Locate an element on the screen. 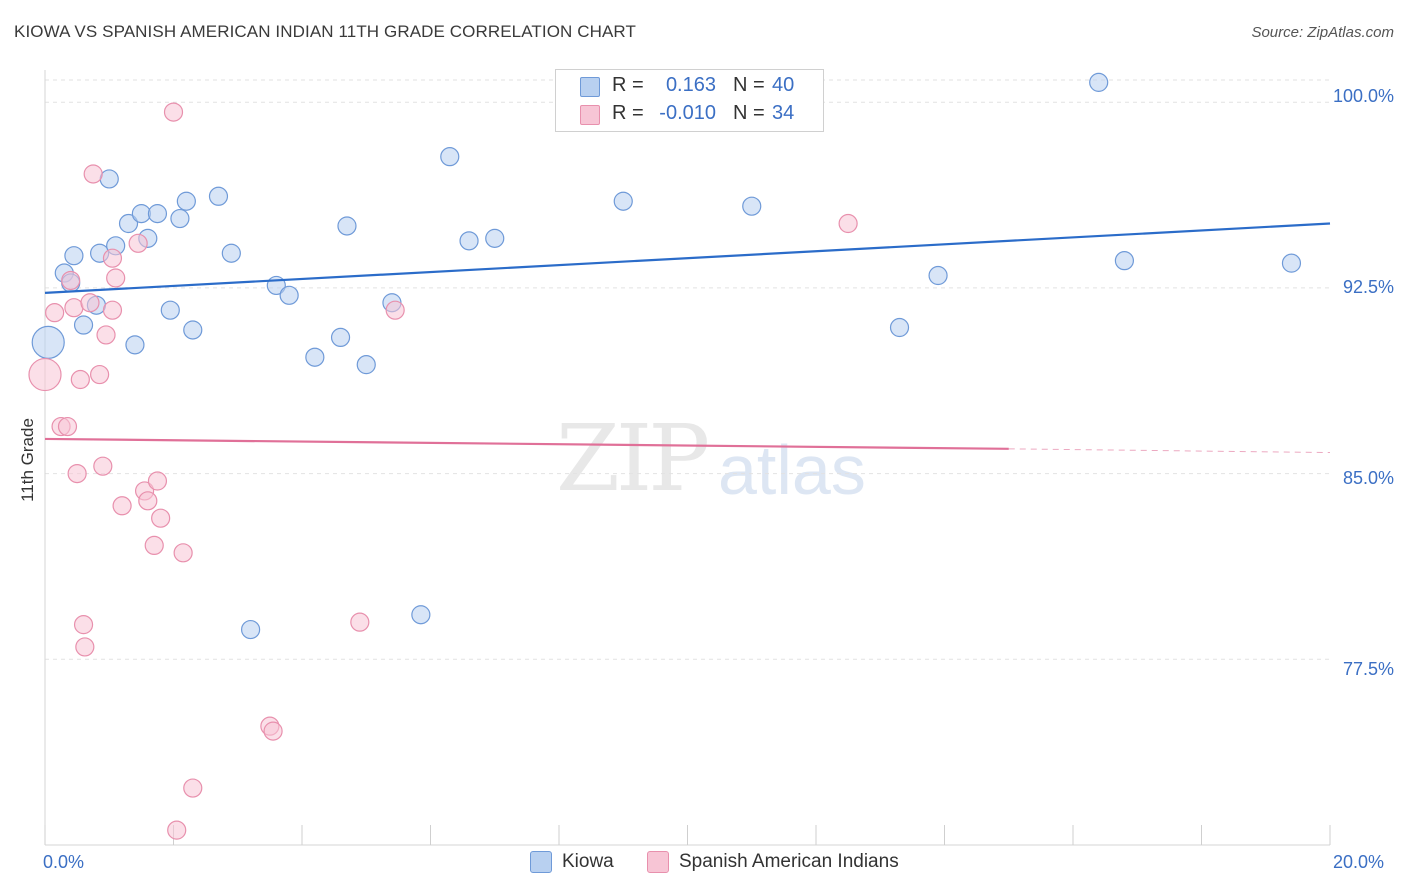 The image size is (1406, 892). legend-item-kiowa: Kiowa is located at coordinates (572, 862).